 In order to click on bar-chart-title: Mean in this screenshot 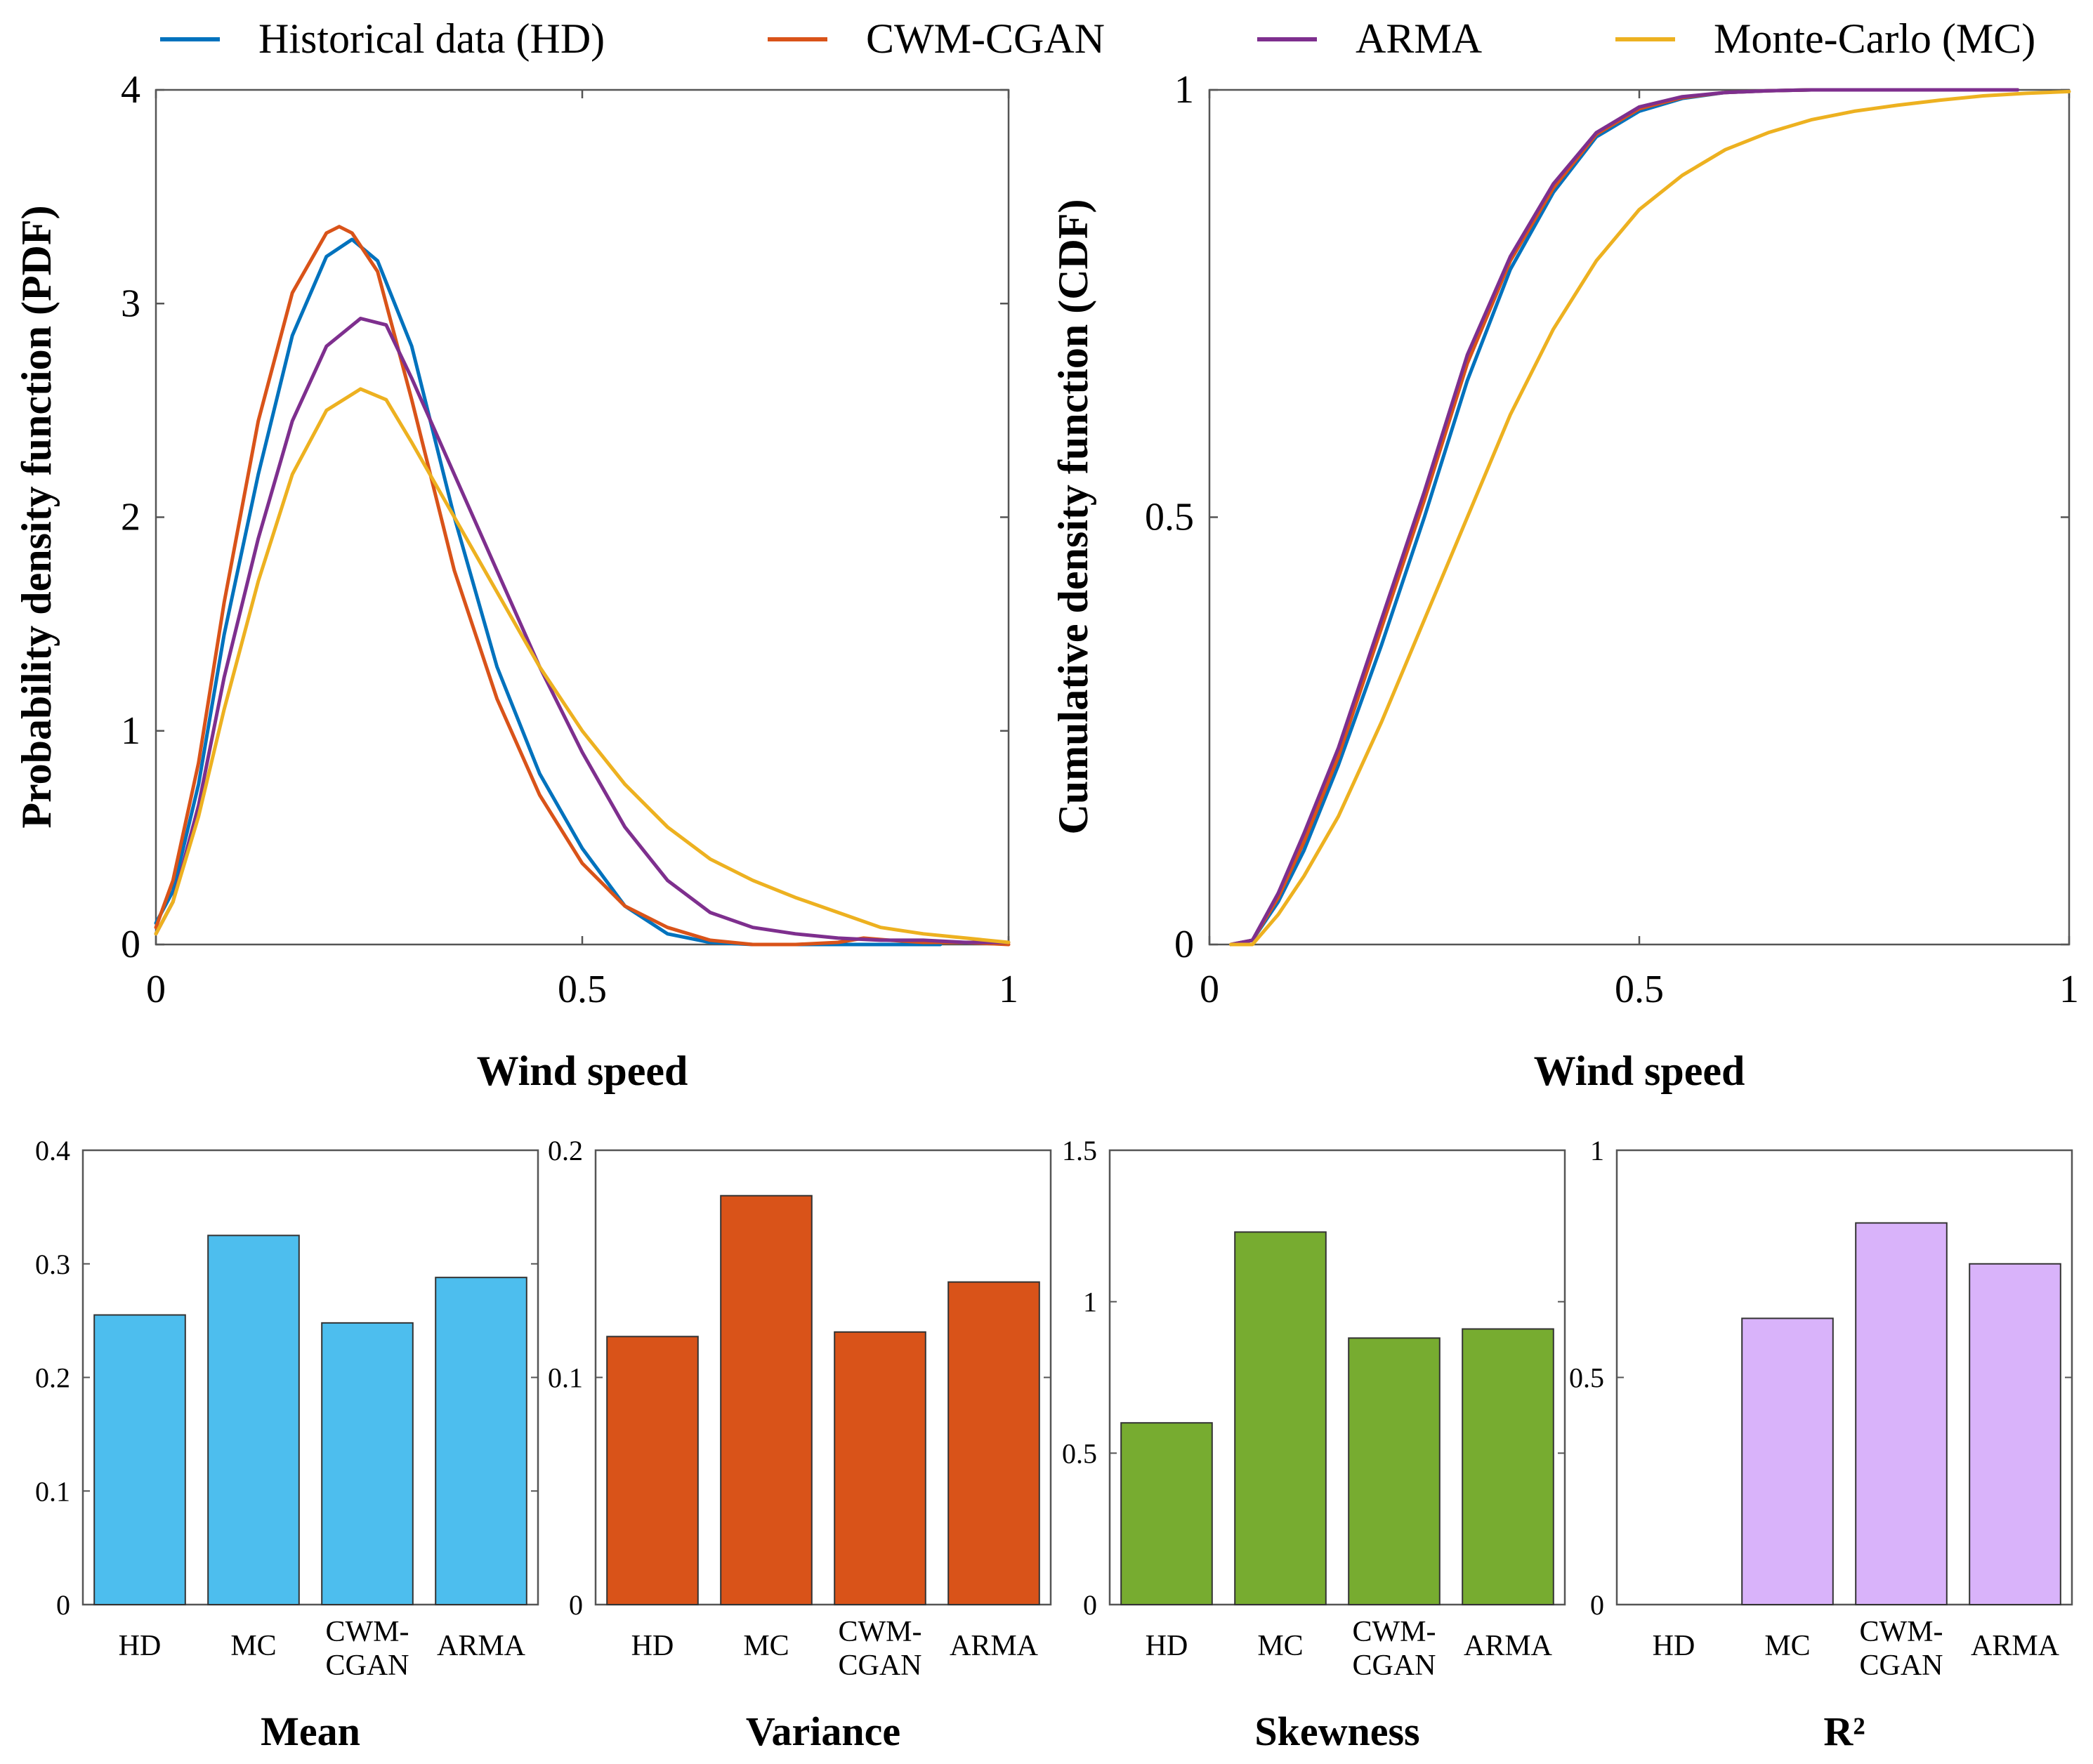, I will do `click(310, 1731)`.